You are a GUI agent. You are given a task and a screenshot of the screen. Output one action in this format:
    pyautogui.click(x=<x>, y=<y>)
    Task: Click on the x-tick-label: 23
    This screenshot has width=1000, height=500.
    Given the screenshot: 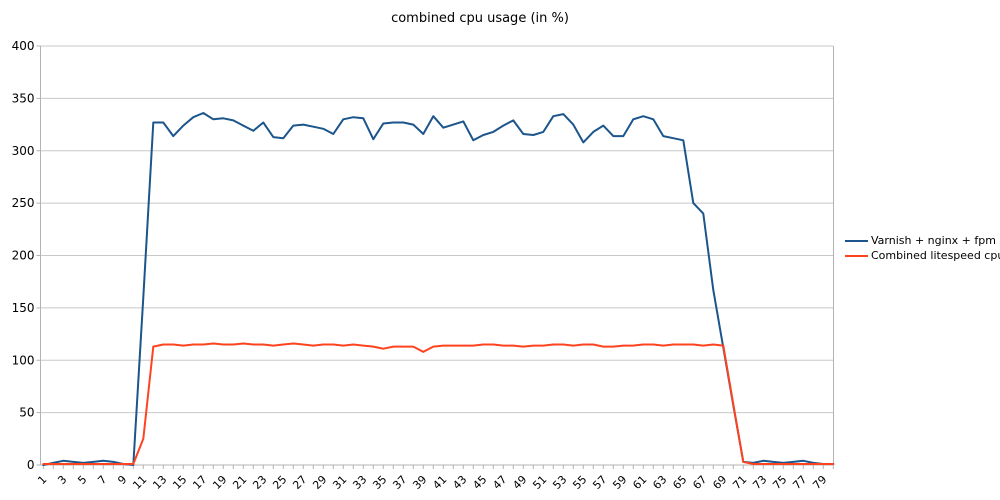 What is the action you would take?
    pyautogui.click(x=259, y=482)
    